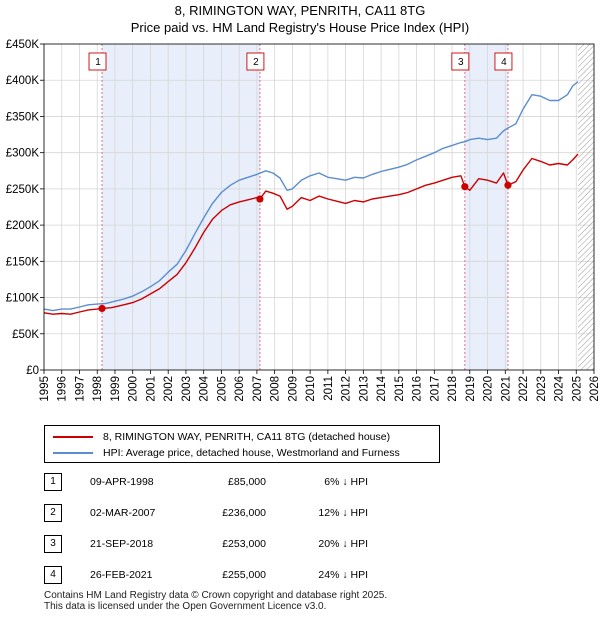 Image resolution: width=600 pixels, height=620 pixels. I want to click on x-tick-label: 2026, so click(594, 389).